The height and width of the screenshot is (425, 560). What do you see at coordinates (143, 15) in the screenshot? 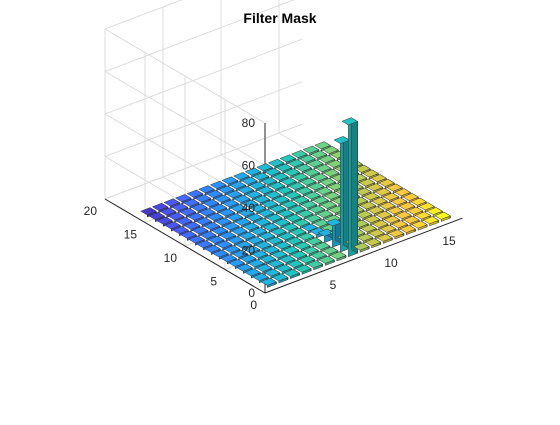
I see `grid-line` at bounding box center [143, 15].